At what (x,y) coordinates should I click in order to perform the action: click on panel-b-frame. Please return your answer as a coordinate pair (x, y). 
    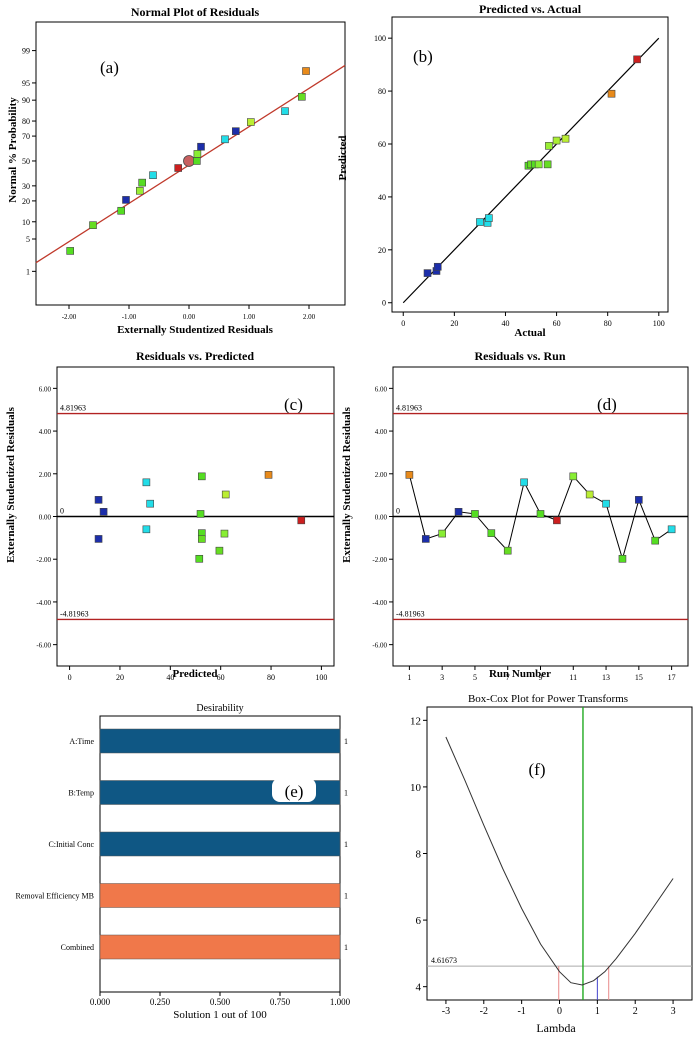
    Looking at the image, I should click on (530, 164).